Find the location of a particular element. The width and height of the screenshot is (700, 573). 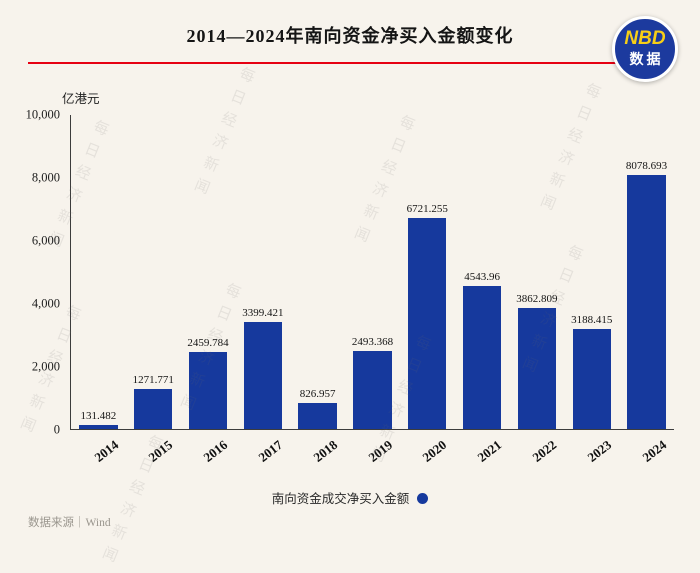

bar-column: 6721.255 2020 is located at coordinates (427, 290).